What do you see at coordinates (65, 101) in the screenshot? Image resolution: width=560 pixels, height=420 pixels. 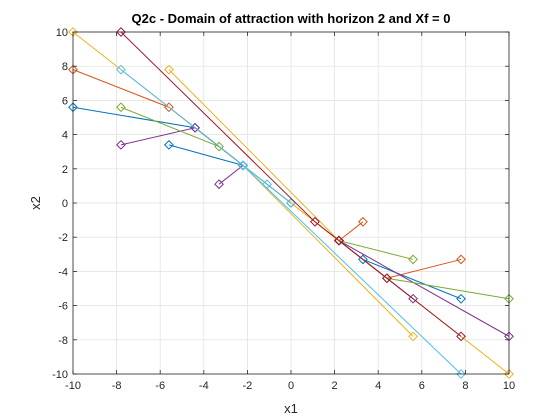 I see `y-tick-label: 6` at bounding box center [65, 101].